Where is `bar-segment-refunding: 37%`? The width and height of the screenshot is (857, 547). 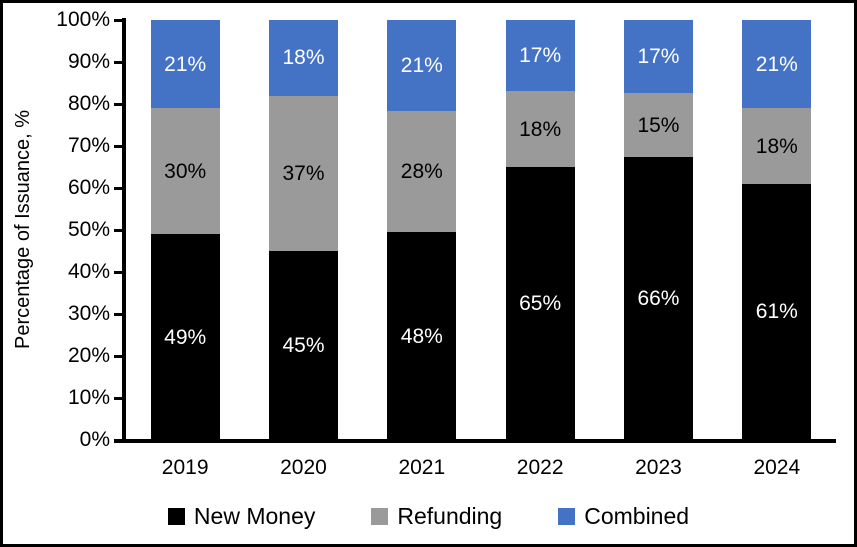
bar-segment-refunding: 37% is located at coordinates (303, 173).